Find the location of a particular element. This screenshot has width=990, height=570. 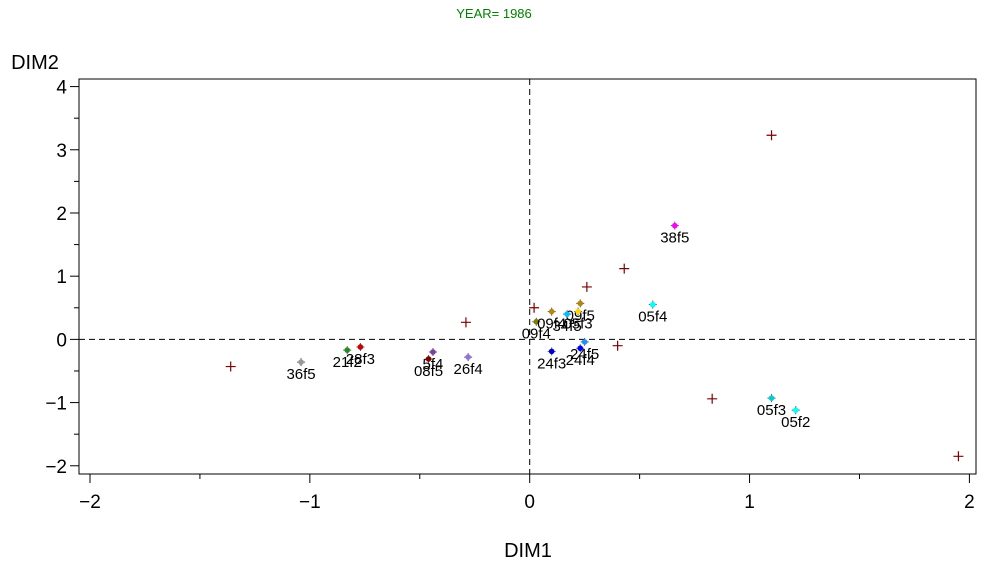

y-tick-label: −2 is located at coordinates (56, 467).